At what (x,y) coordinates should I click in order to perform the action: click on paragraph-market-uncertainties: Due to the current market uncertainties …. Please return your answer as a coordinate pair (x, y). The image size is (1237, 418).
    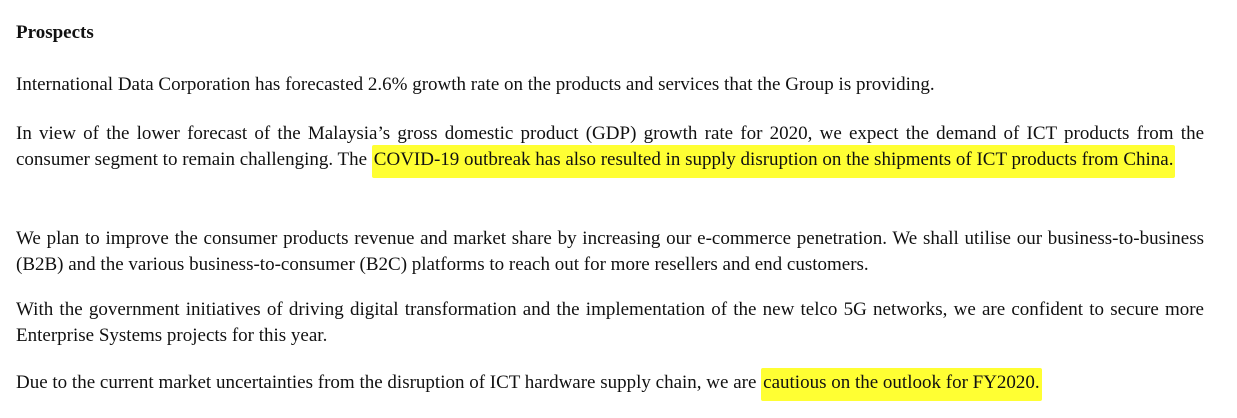
    Looking at the image, I should click on (610, 384).